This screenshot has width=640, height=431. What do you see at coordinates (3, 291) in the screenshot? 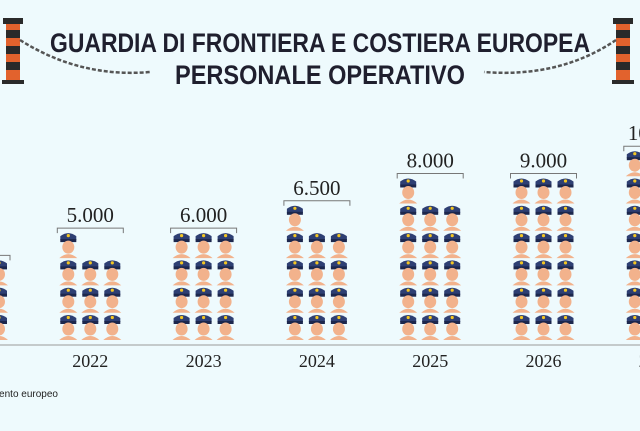
I see `cap` at bounding box center [3, 291].